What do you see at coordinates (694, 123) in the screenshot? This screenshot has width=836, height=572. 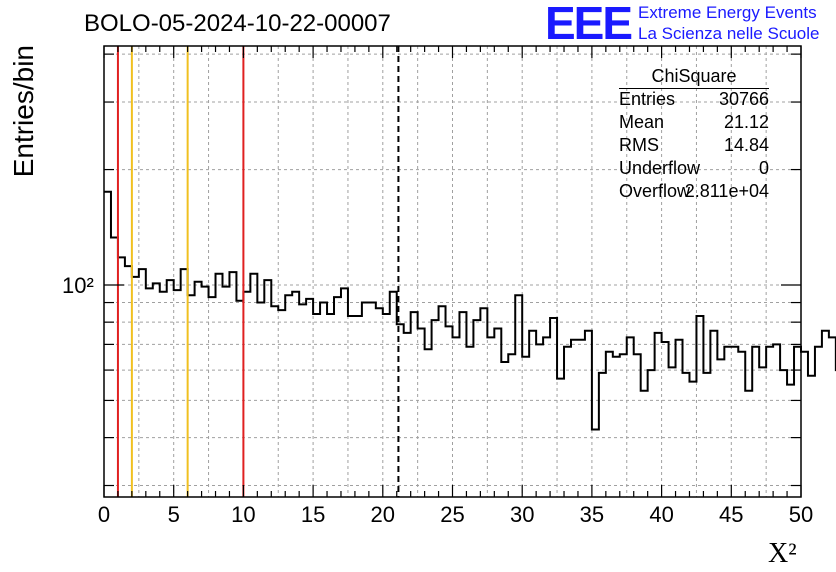 I see `stats-row-mean: Mean 21.12` at bounding box center [694, 123].